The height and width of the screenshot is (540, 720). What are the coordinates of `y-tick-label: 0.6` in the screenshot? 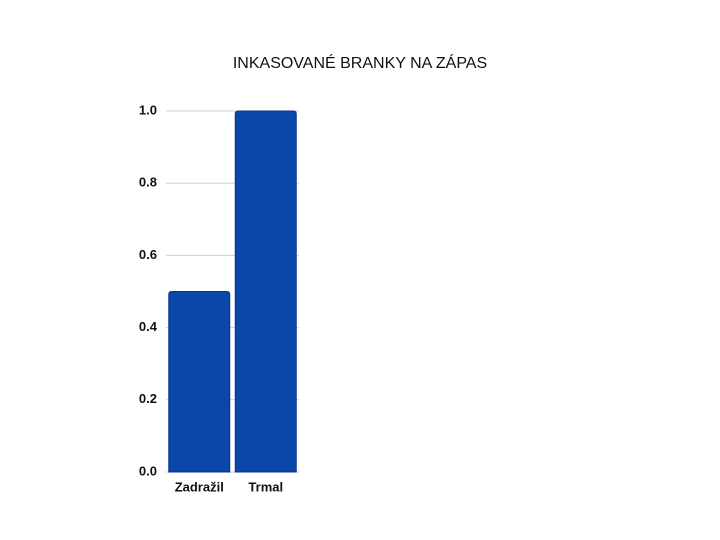 It's located at (148, 254).